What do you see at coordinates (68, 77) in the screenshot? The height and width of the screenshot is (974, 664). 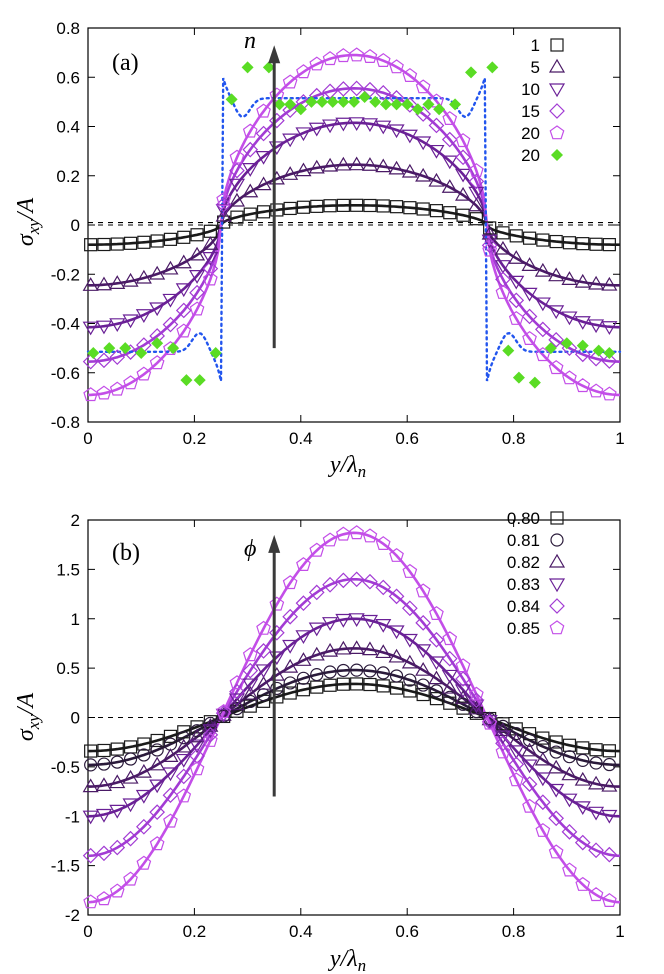 I see `y-tick-label: 0.6` at bounding box center [68, 77].